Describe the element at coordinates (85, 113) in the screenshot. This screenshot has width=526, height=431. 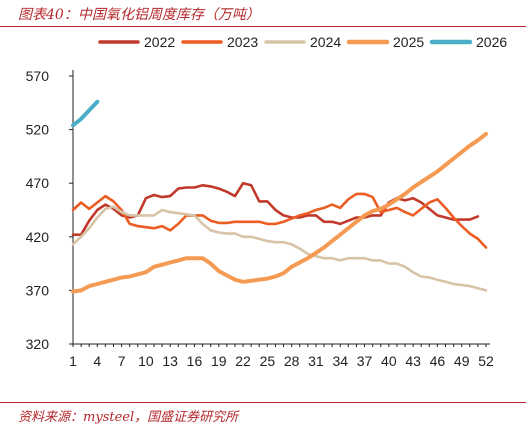
I see `series-line-2026` at that location.